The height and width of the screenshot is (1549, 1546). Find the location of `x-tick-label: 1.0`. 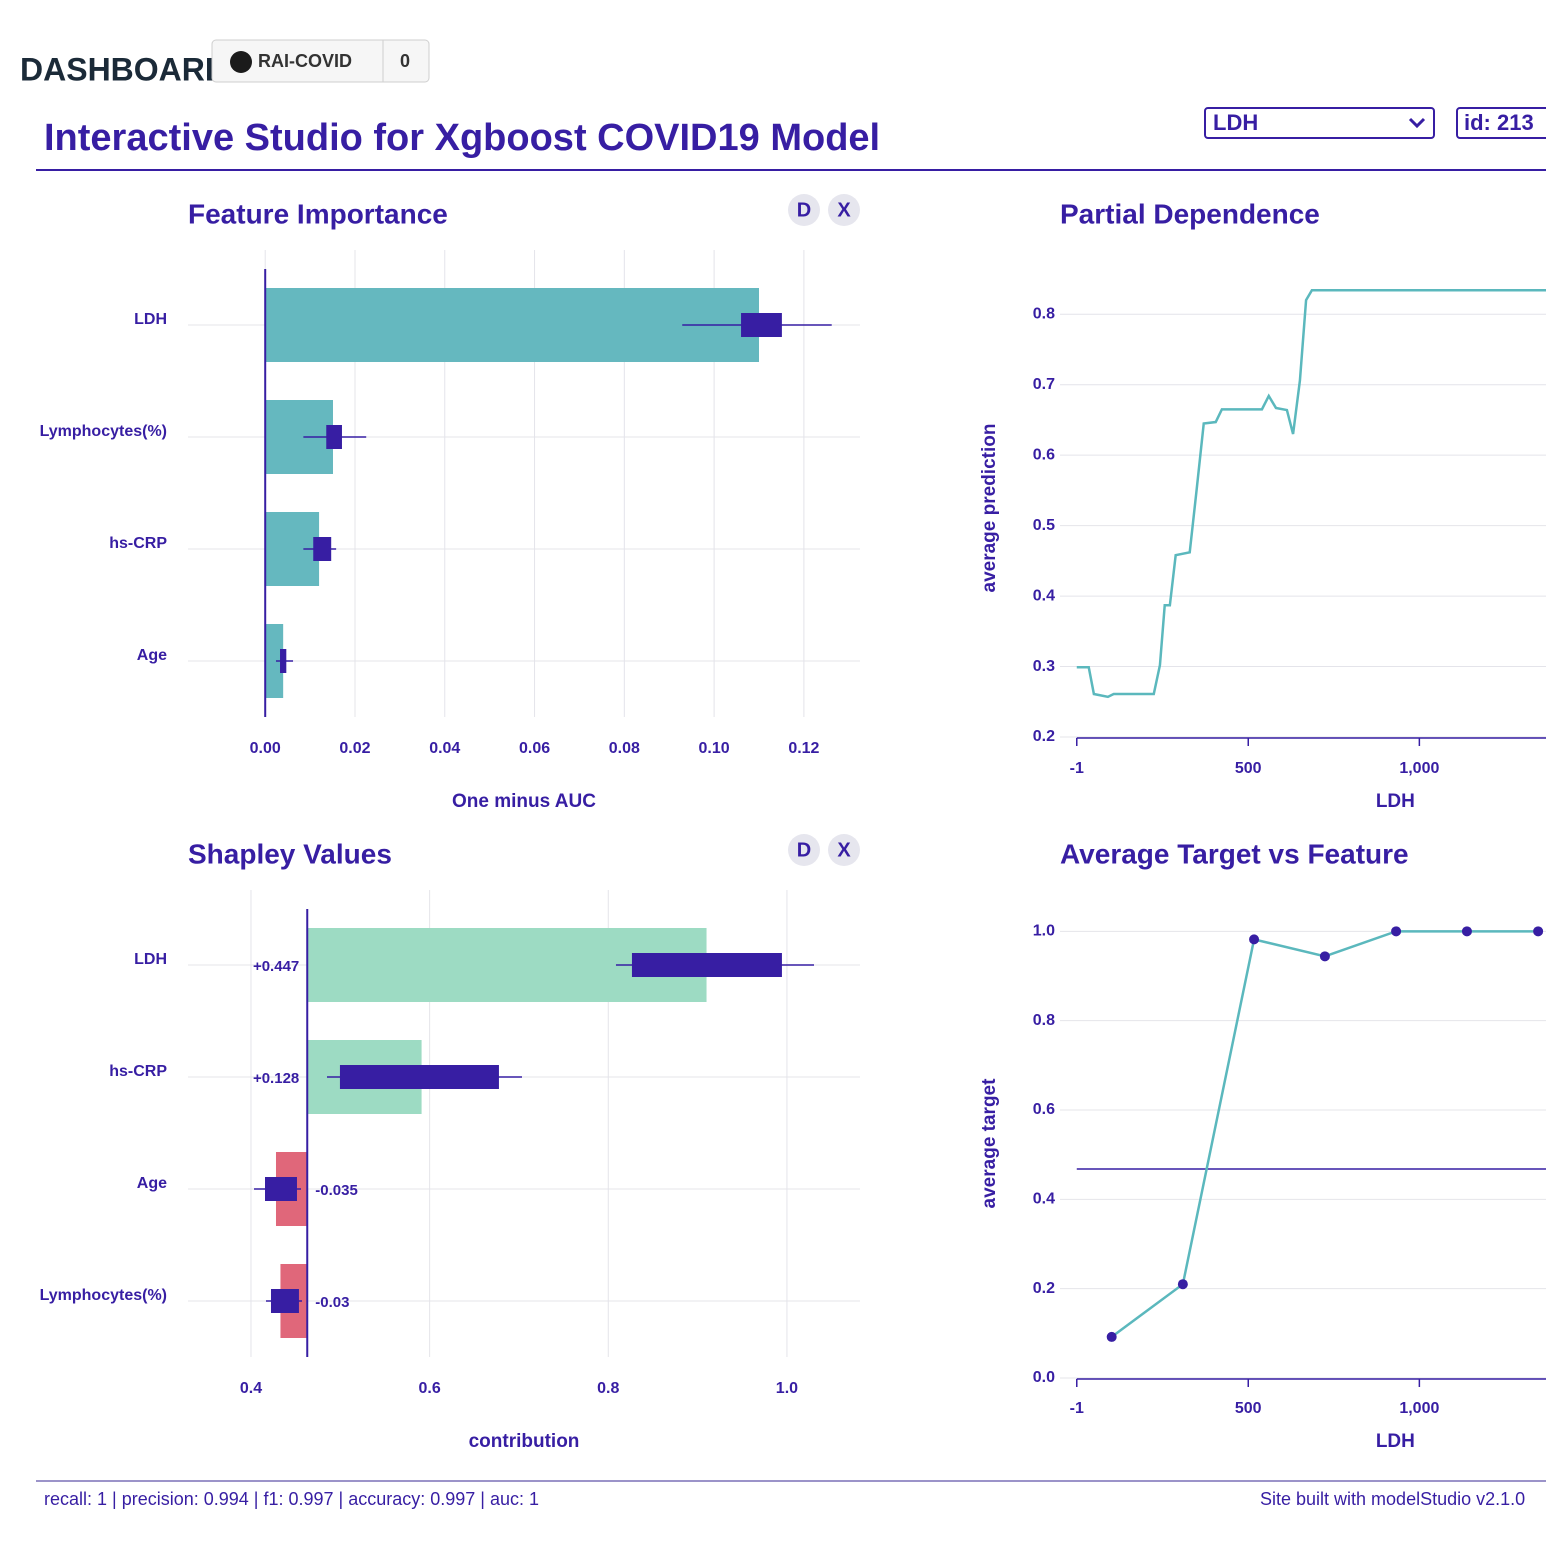

x-tick-label: 1.0 is located at coordinates (787, 1388).